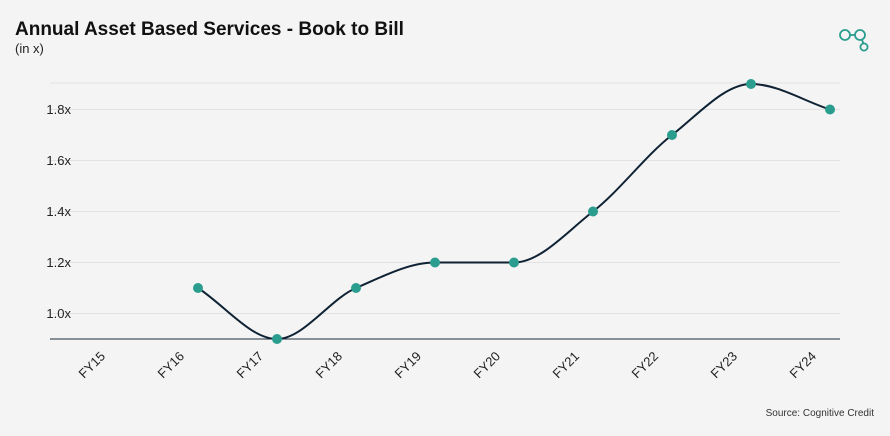  I want to click on chart-subtitle: (in x), so click(29, 48).